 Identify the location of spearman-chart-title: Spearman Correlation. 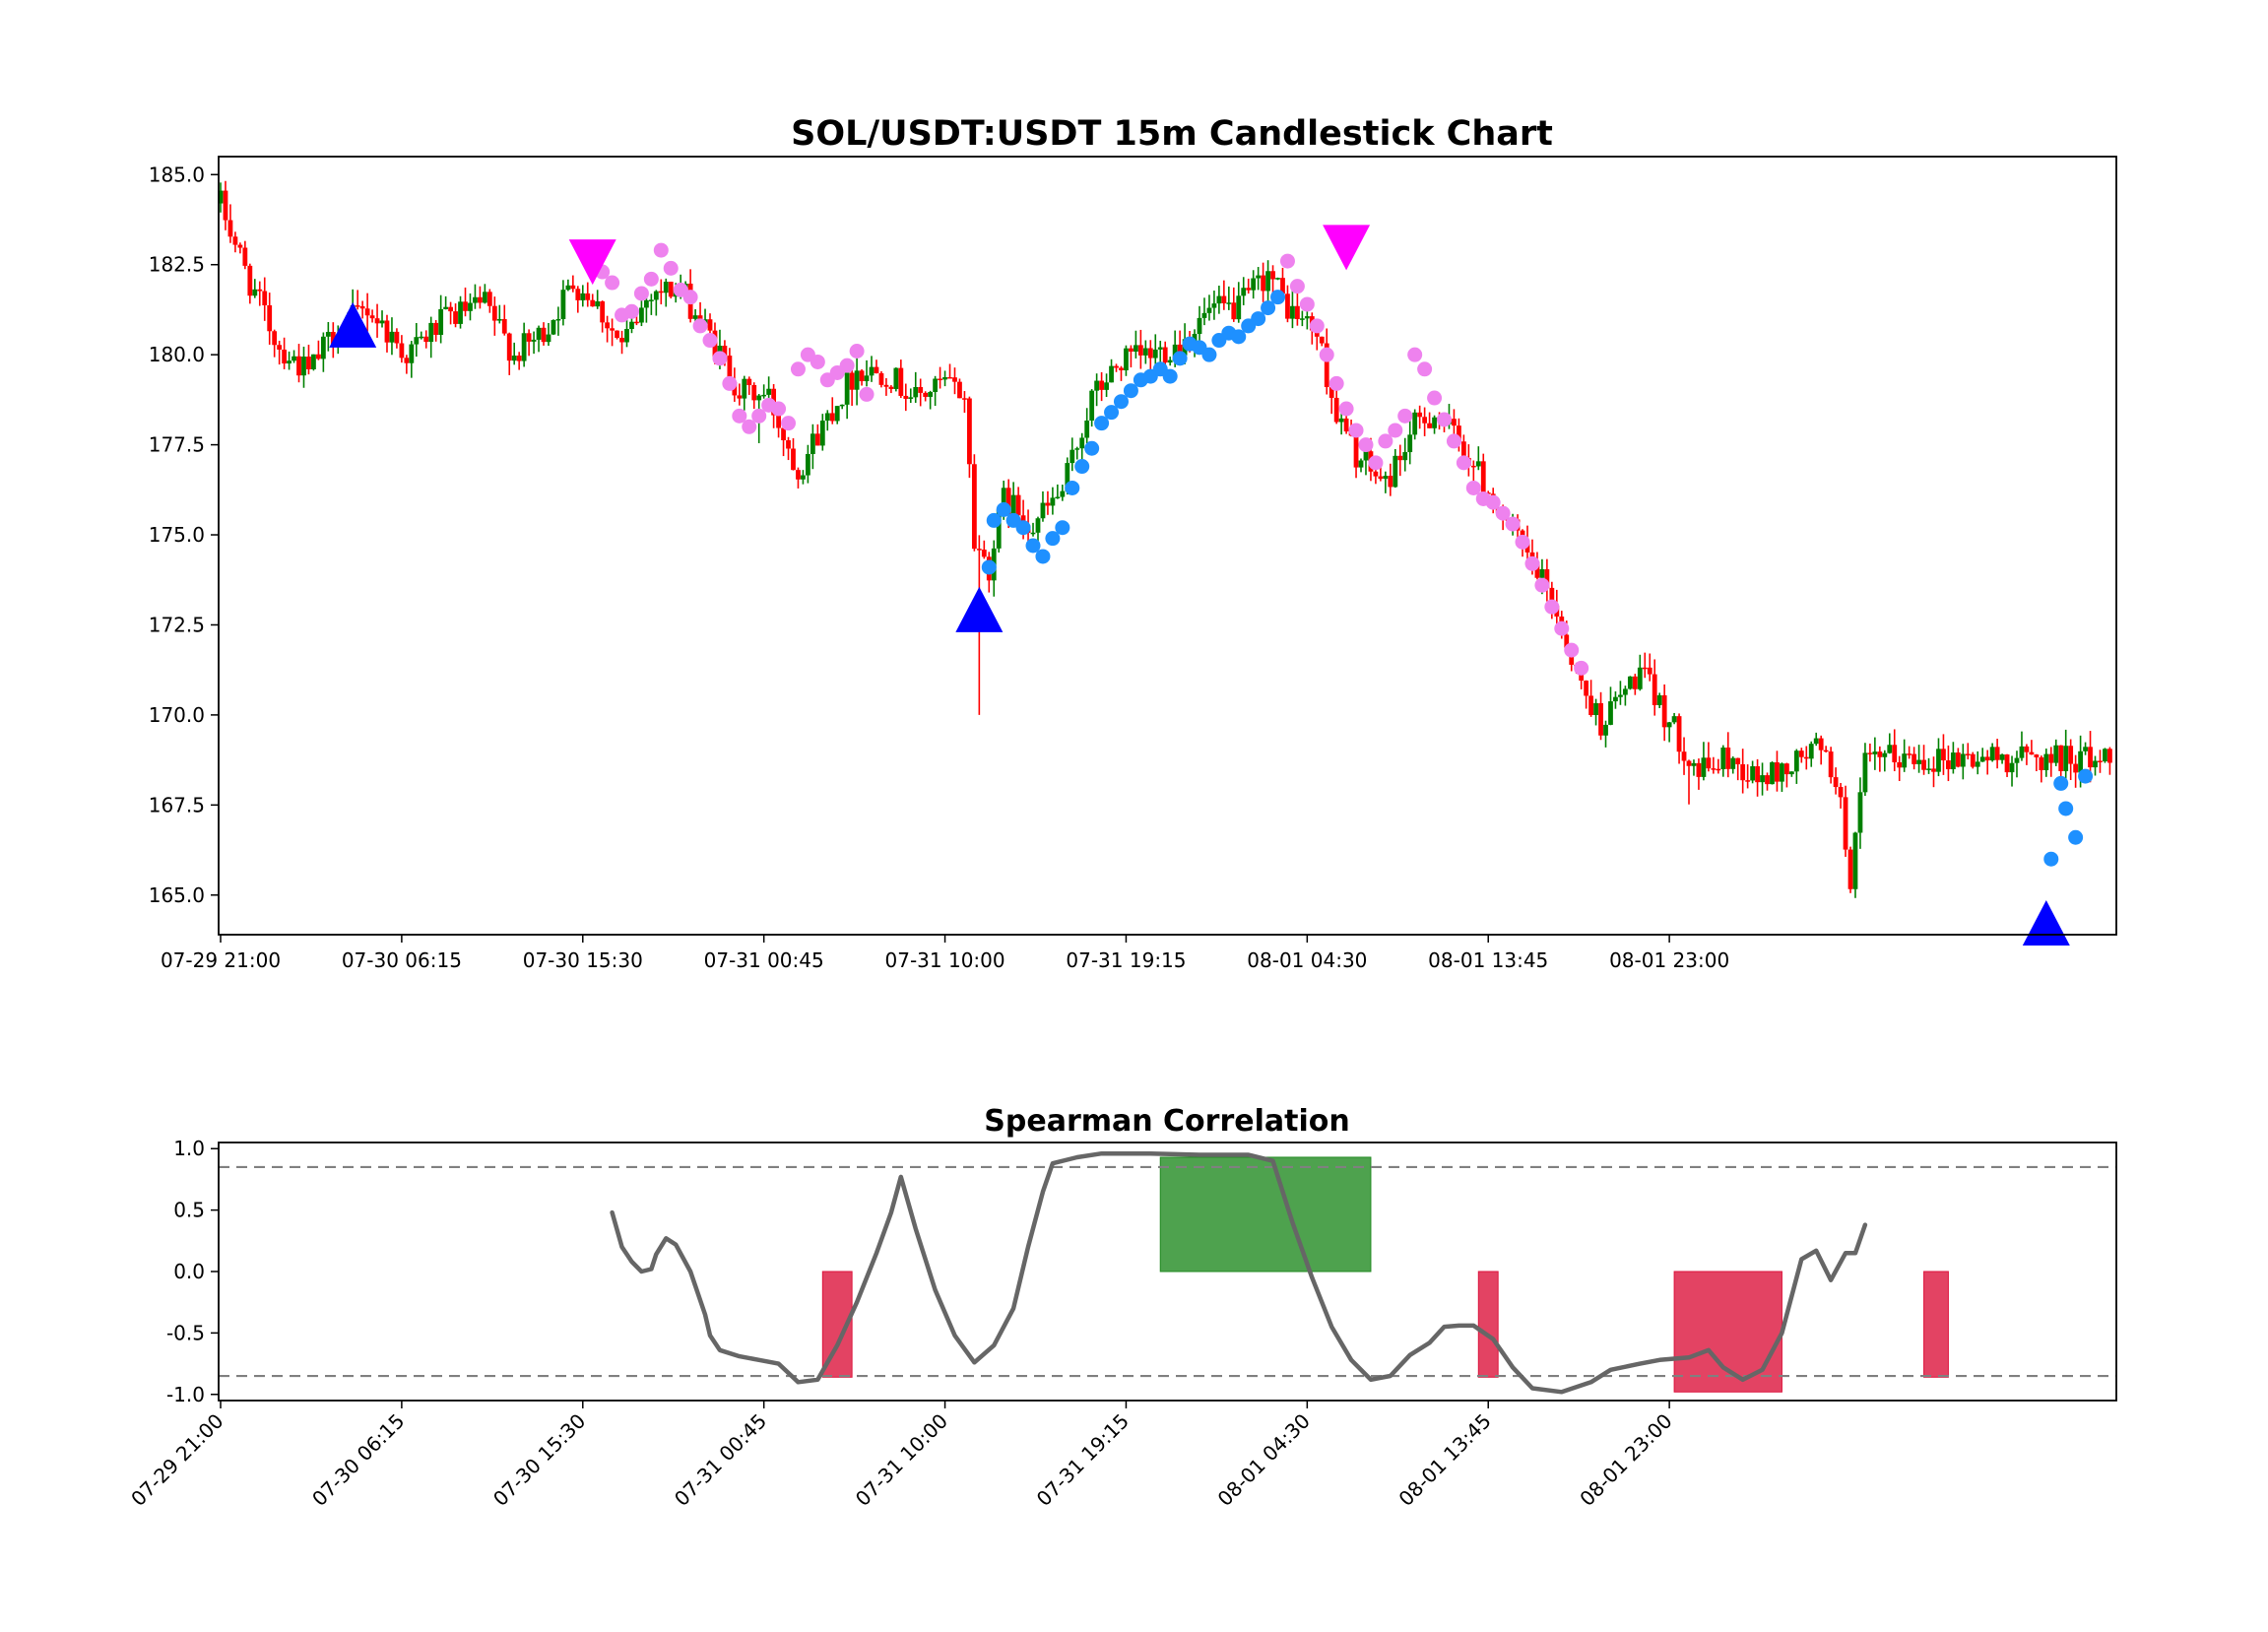
(1167, 1121).